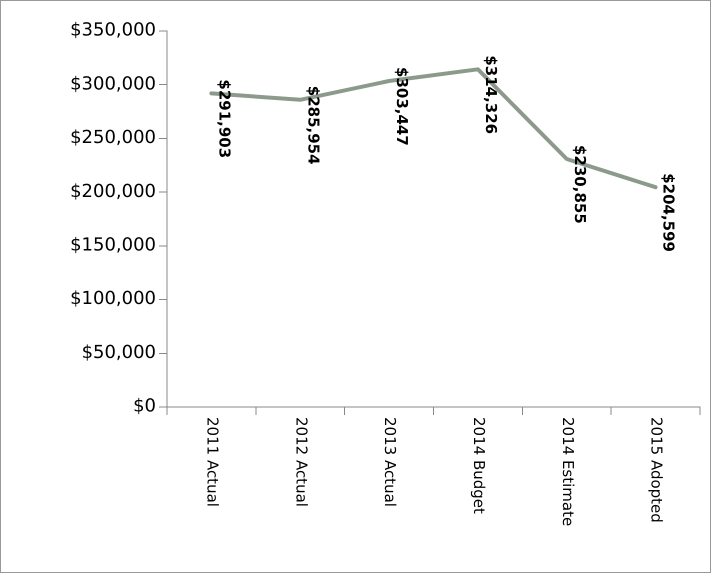 Image resolution: width=711 pixels, height=573 pixels. Describe the element at coordinates (144, 406) in the screenshot. I see `y-tick-label: $0` at that location.